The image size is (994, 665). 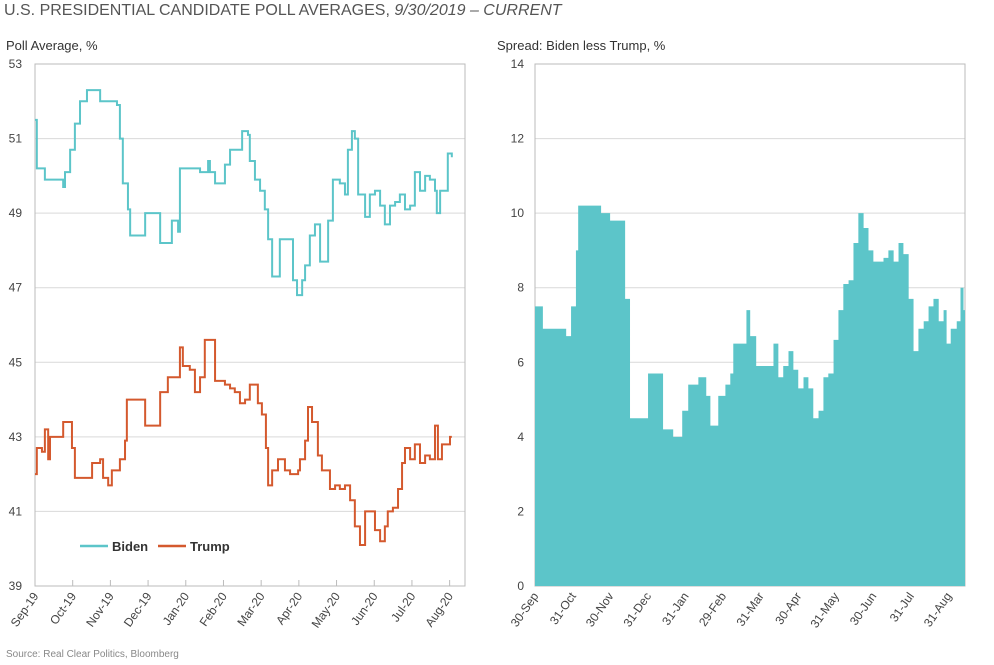 I want to click on x-tick-label: 31-May, so click(x=824, y=610).